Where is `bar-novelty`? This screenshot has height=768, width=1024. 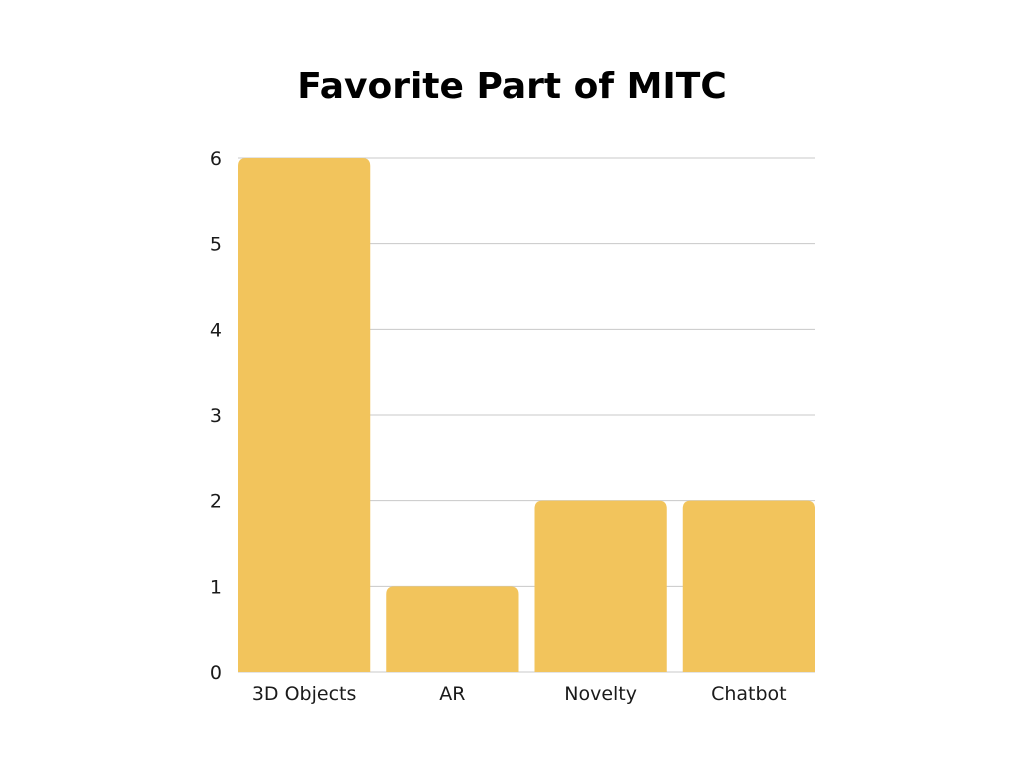 bar-novelty is located at coordinates (600, 586).